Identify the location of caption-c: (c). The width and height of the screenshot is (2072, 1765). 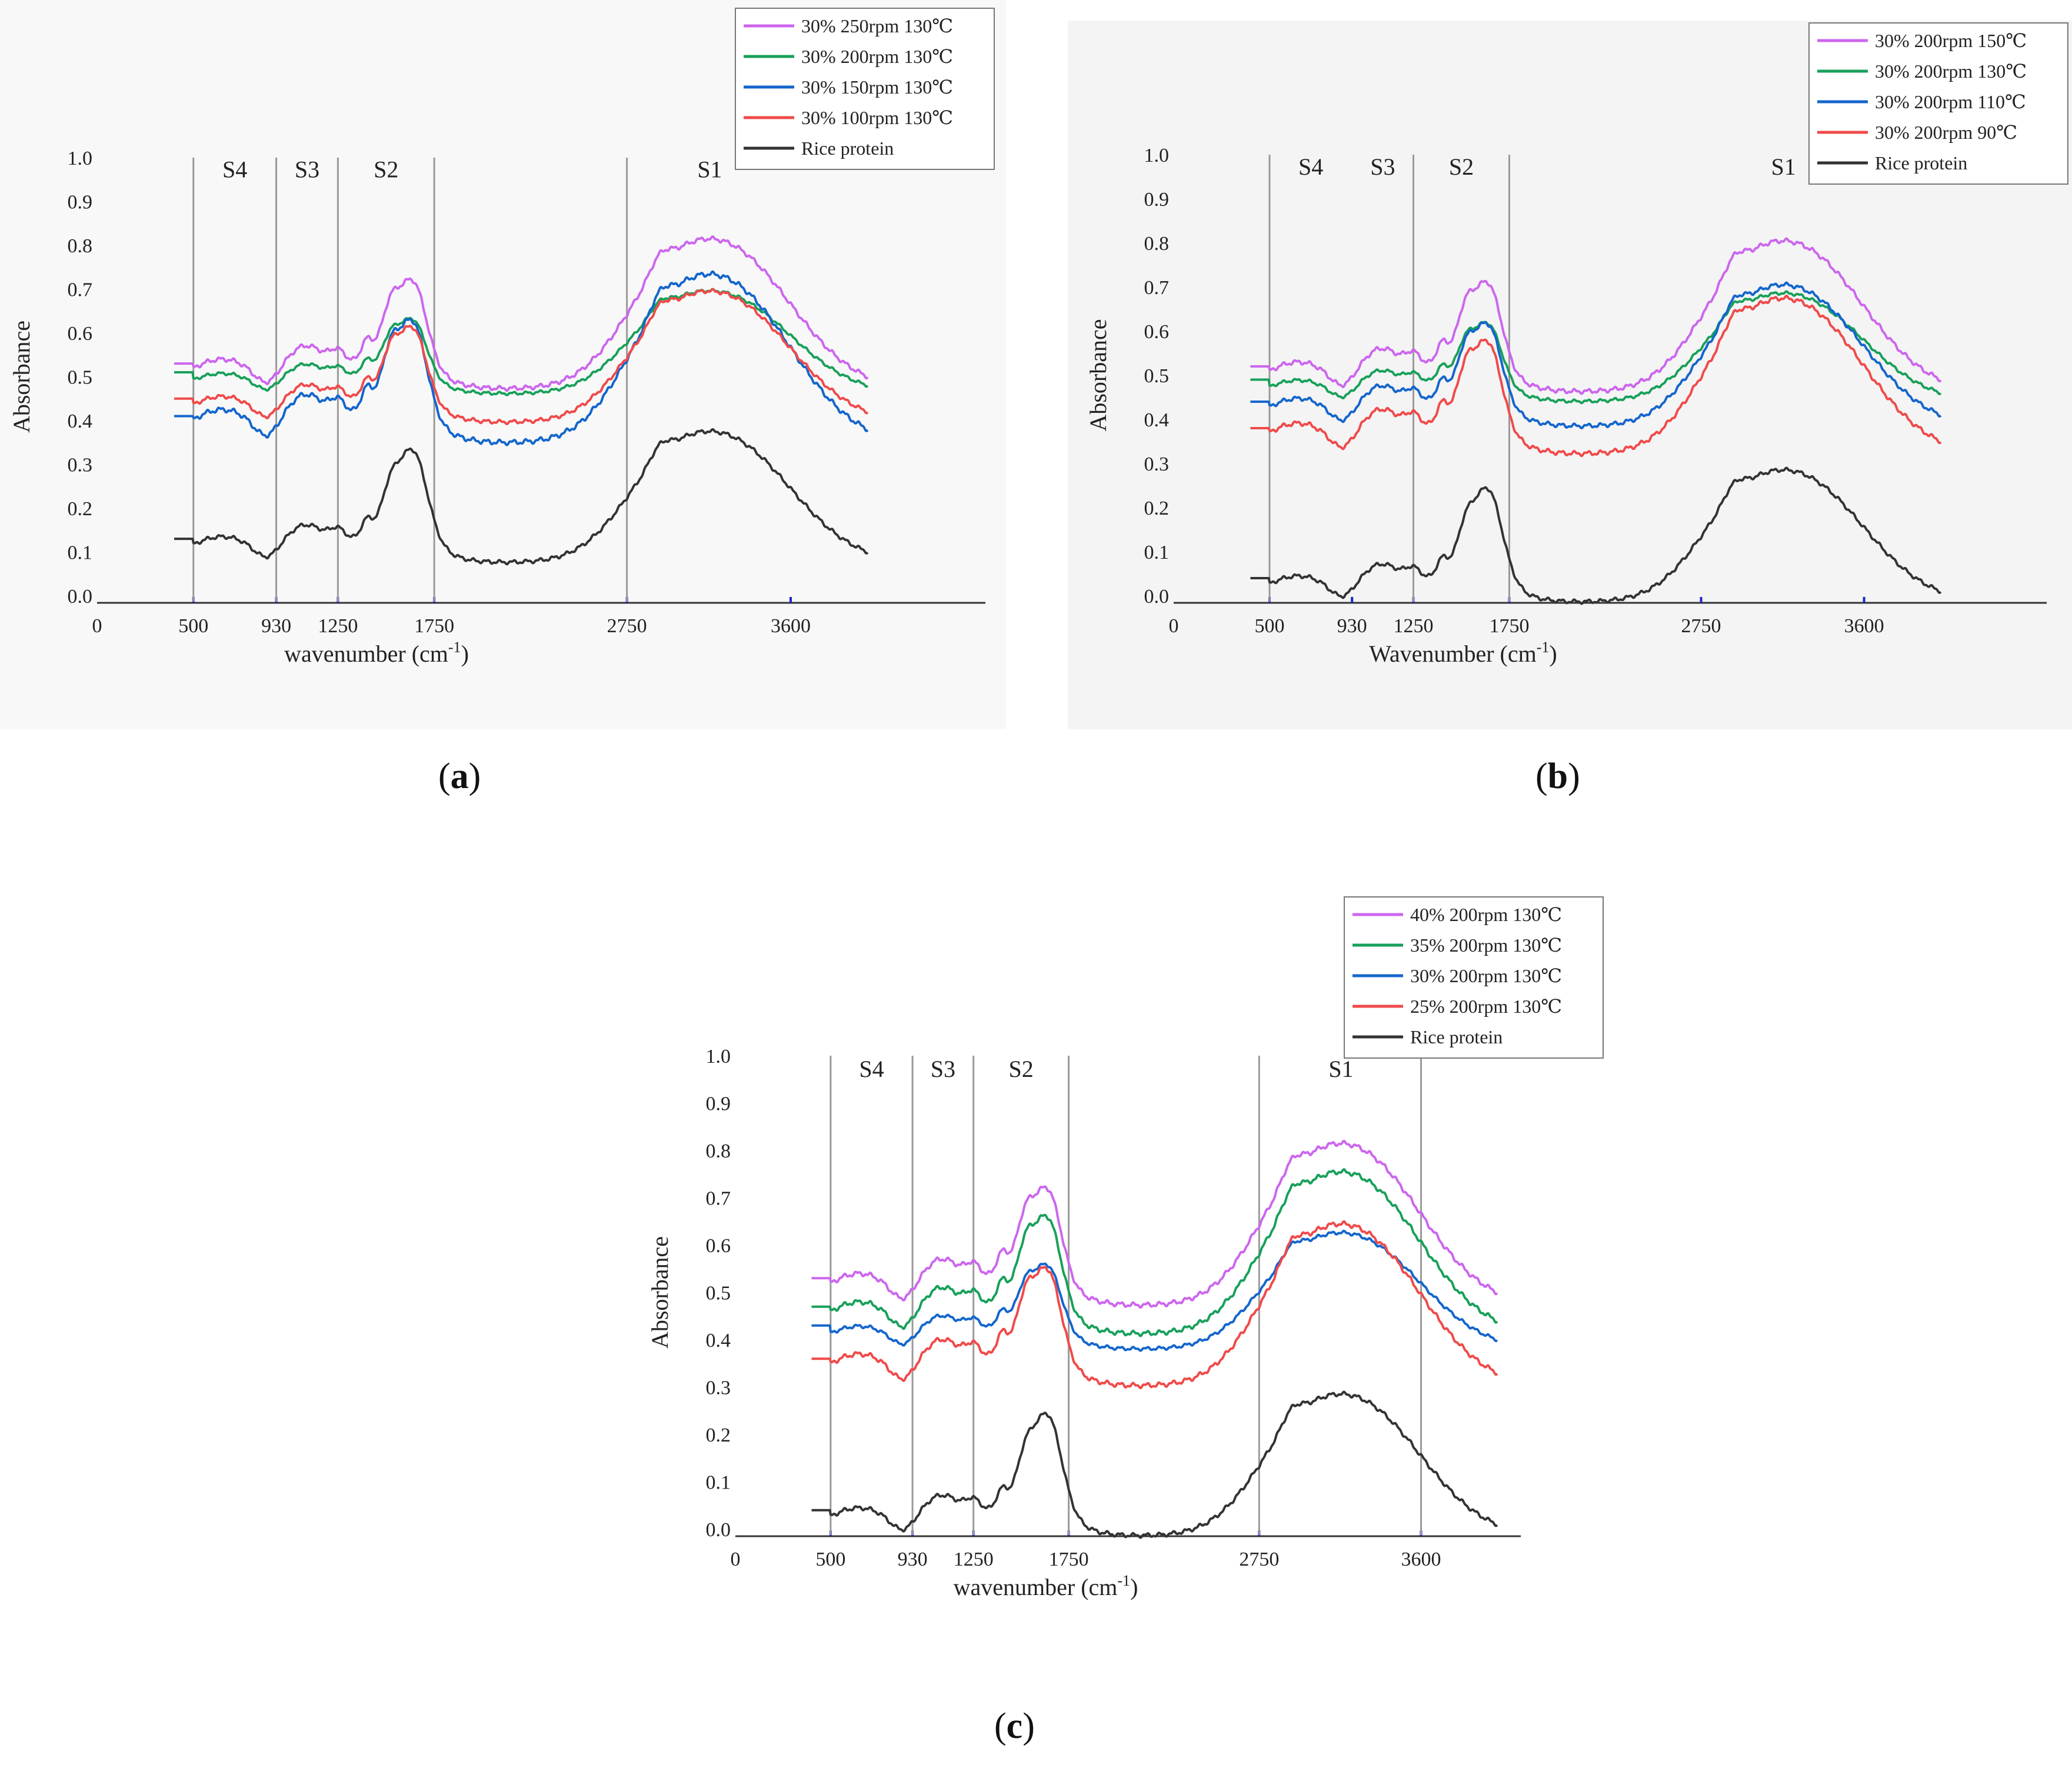
(1015, 1726).